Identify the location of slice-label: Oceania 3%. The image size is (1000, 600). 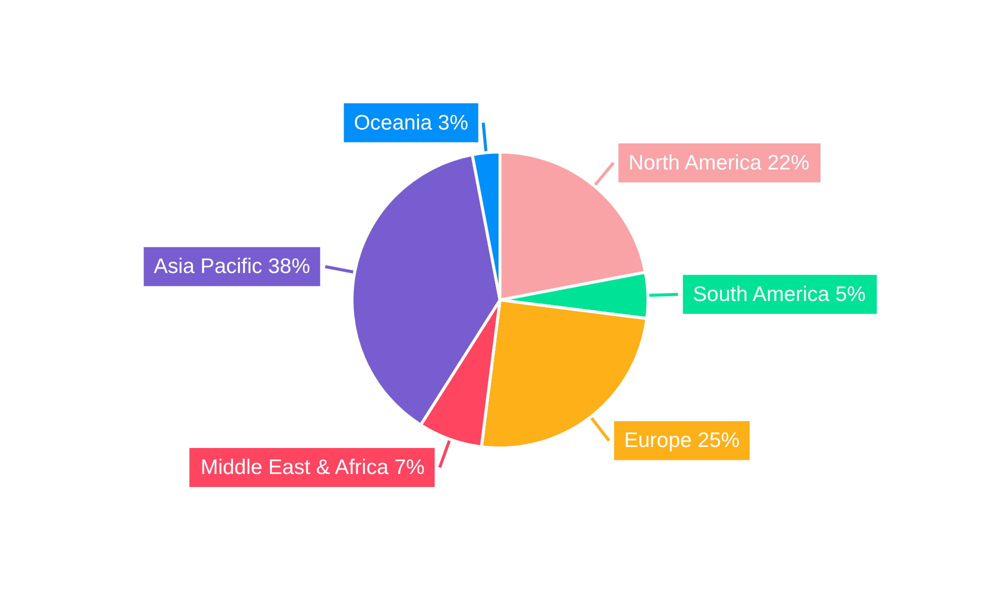
(411, 122).